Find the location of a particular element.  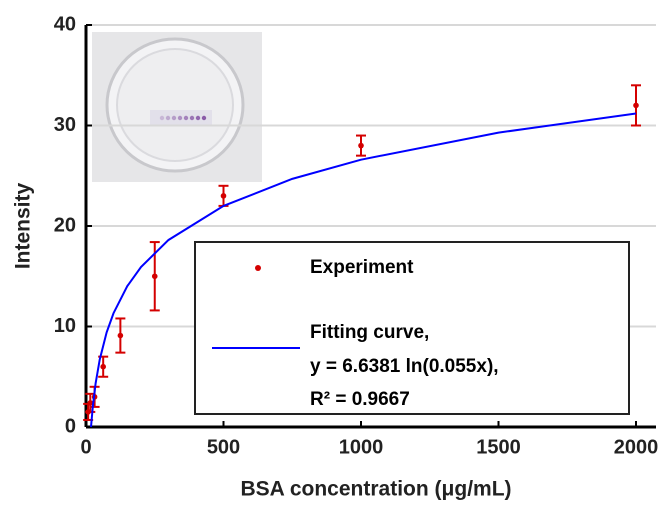

x-tick-label: 2000 is located at coordinates (636, 447).